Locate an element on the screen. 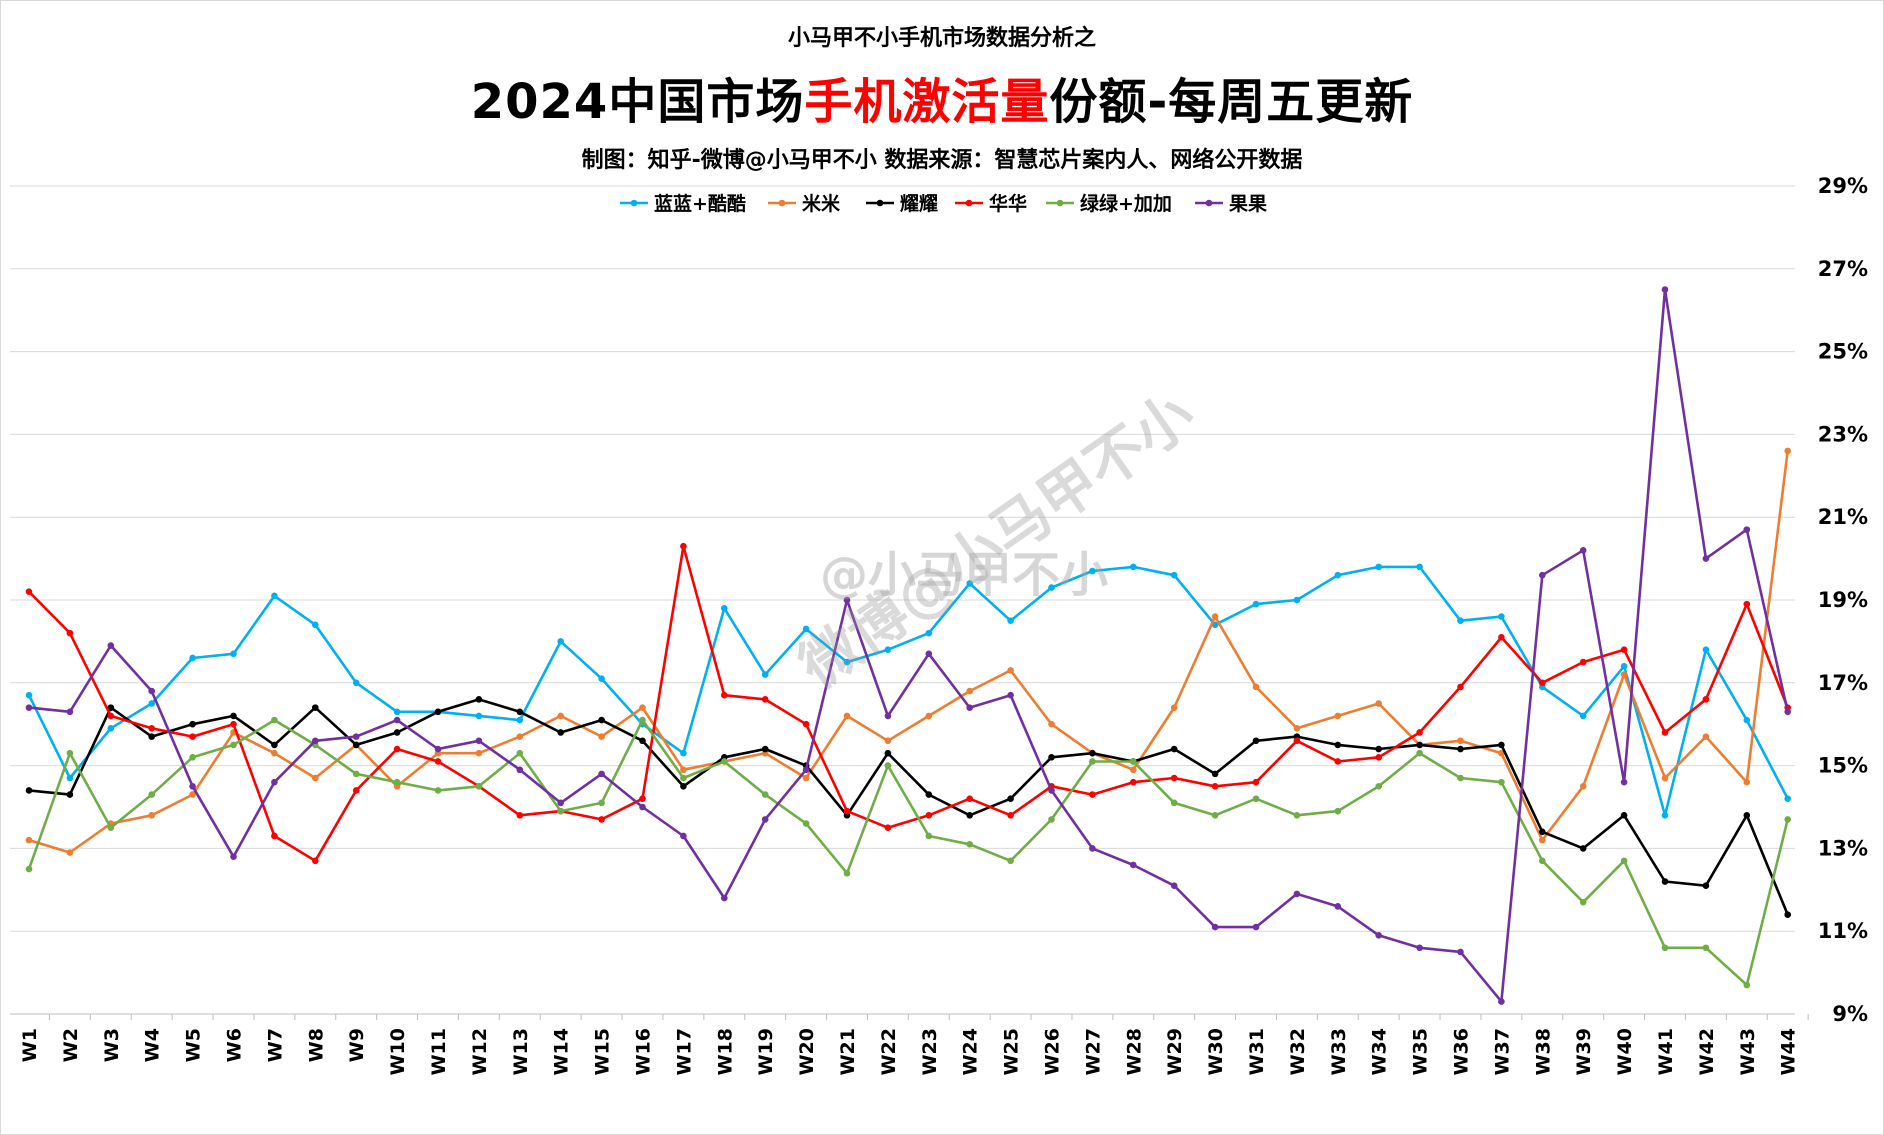 This screenshot has height=1135, width=1884. x-tick-label: W19 is located at coordinates (766, 1051).